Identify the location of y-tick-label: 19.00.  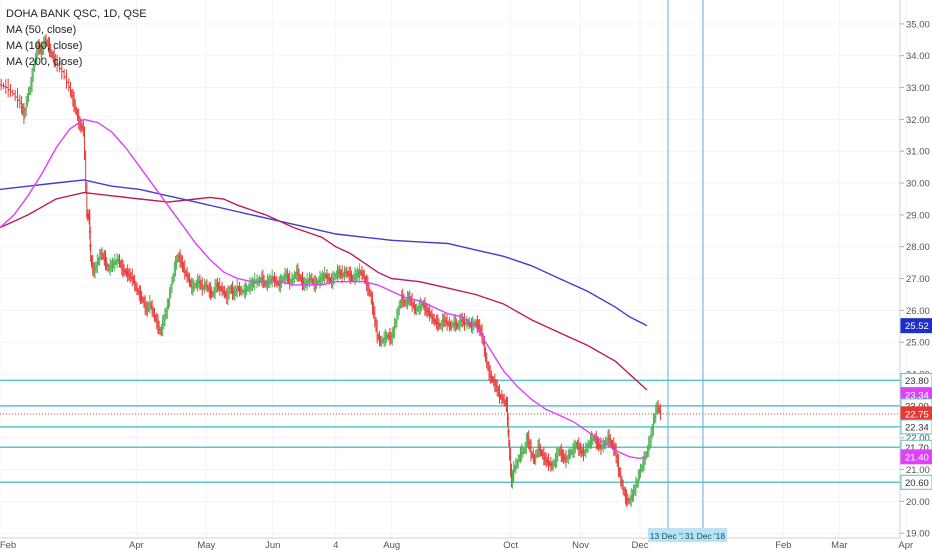
(918, 534).